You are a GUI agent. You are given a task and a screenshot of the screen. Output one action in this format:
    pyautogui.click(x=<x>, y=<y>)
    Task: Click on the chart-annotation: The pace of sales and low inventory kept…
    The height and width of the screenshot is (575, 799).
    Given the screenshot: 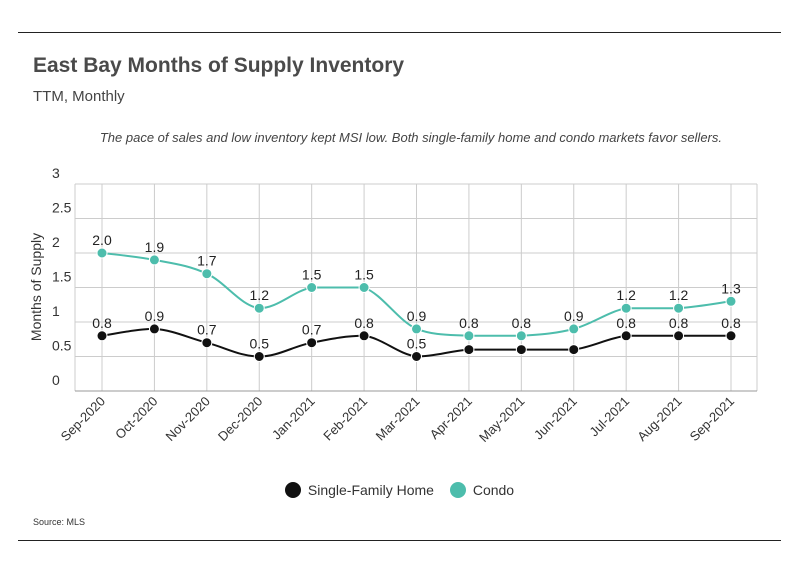 What is the action you would take?
    pyautogui.click(x=410, y=137)
    